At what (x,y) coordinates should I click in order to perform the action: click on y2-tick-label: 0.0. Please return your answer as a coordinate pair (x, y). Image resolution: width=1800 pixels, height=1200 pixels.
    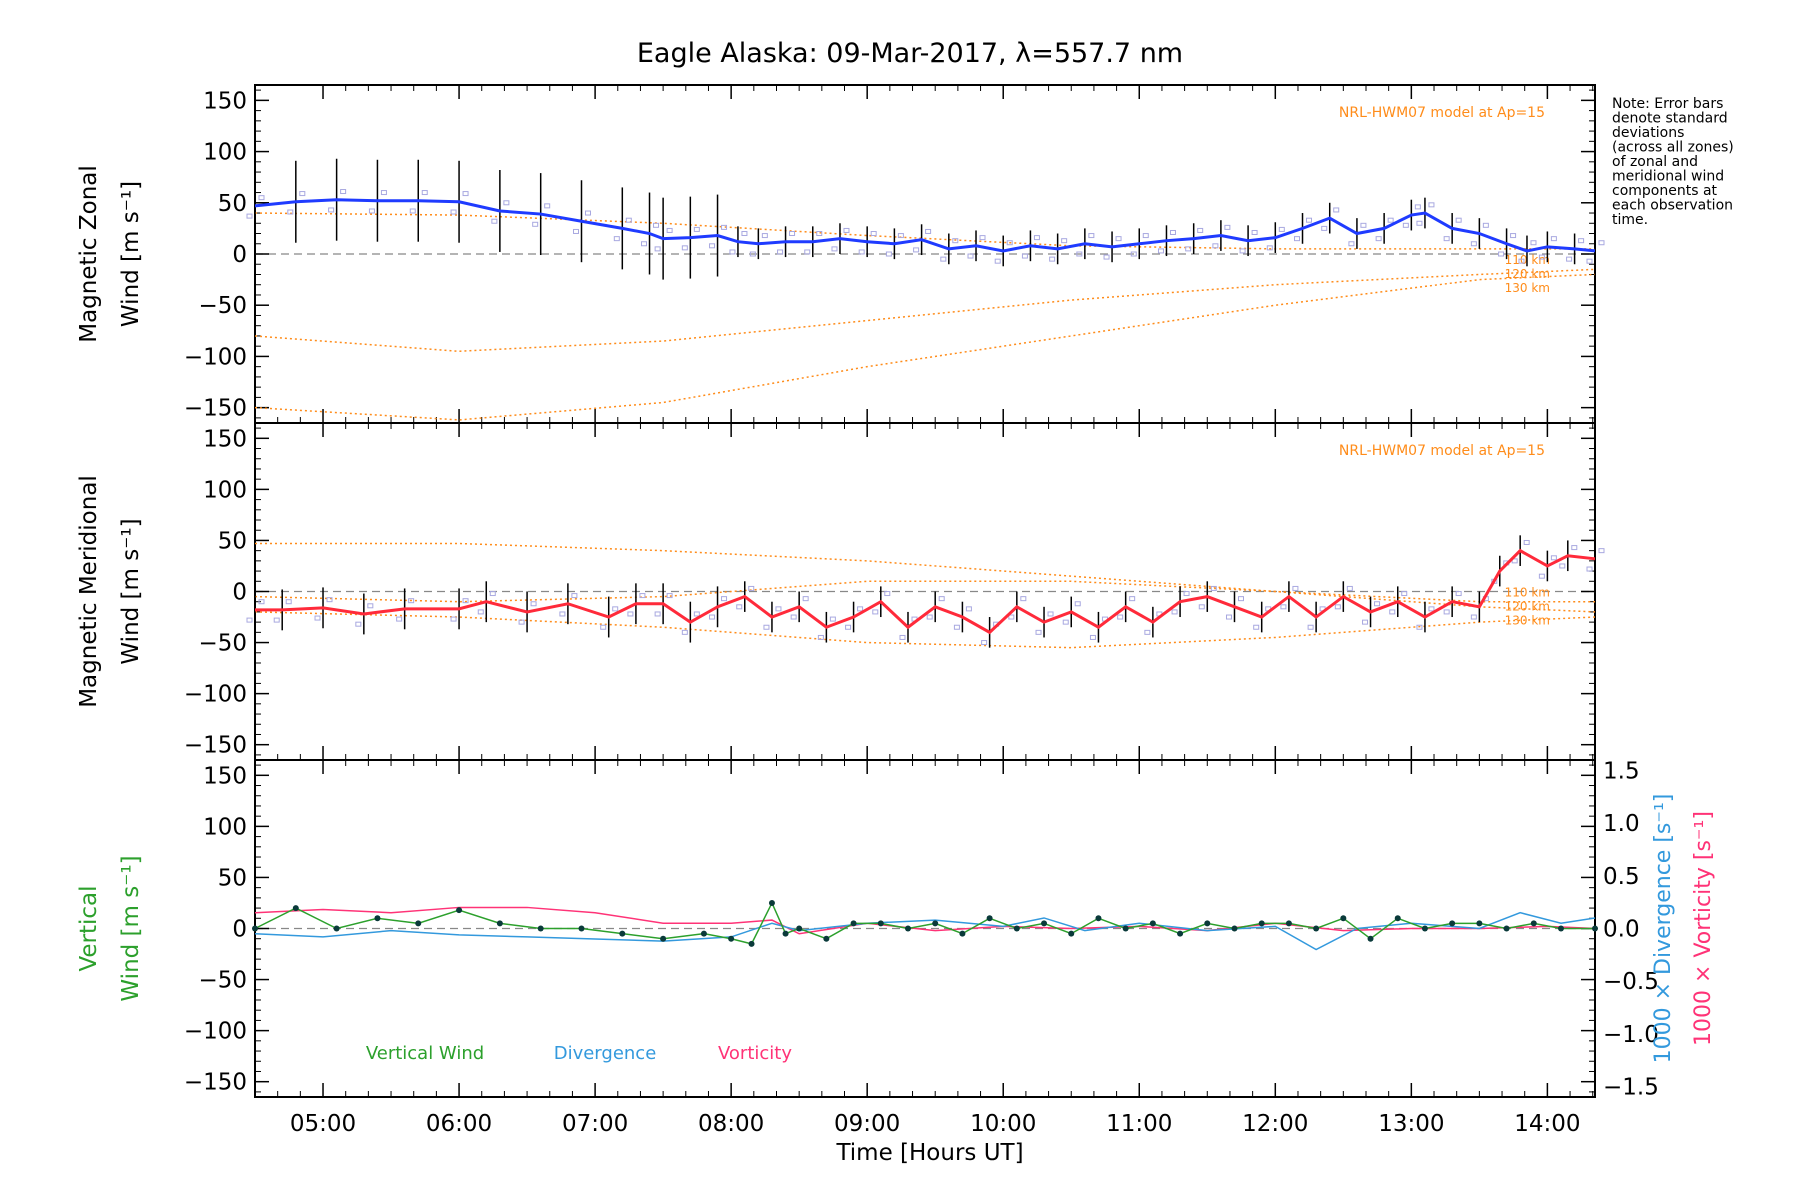
    Looking at the image, I should click on (1621, 930).